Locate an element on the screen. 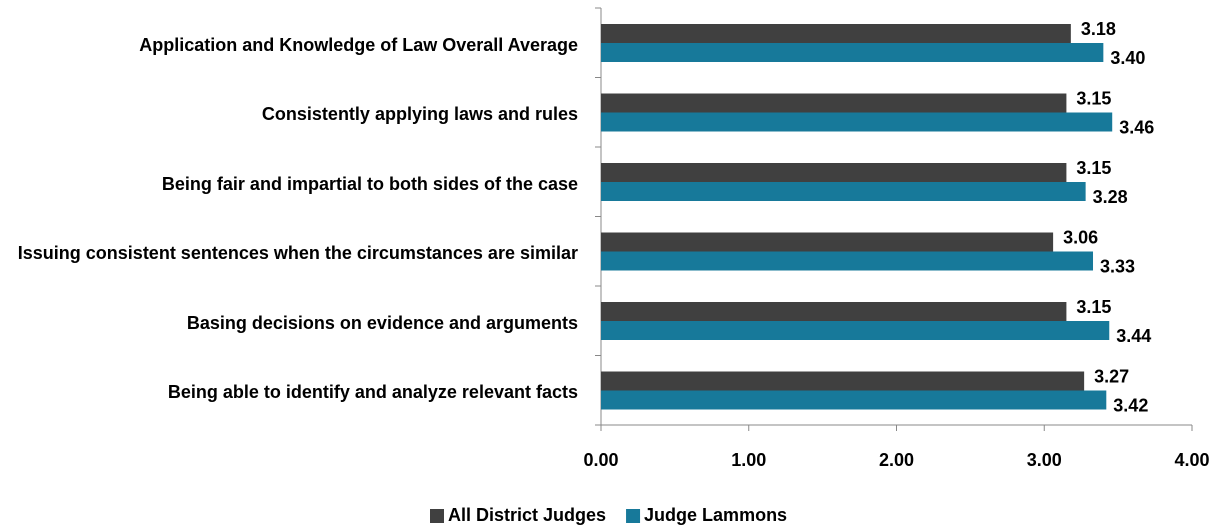 The height and width of the screenshot is (531, 1222). x-tick-label: 3.00 is located at coordinates (1044, 460).